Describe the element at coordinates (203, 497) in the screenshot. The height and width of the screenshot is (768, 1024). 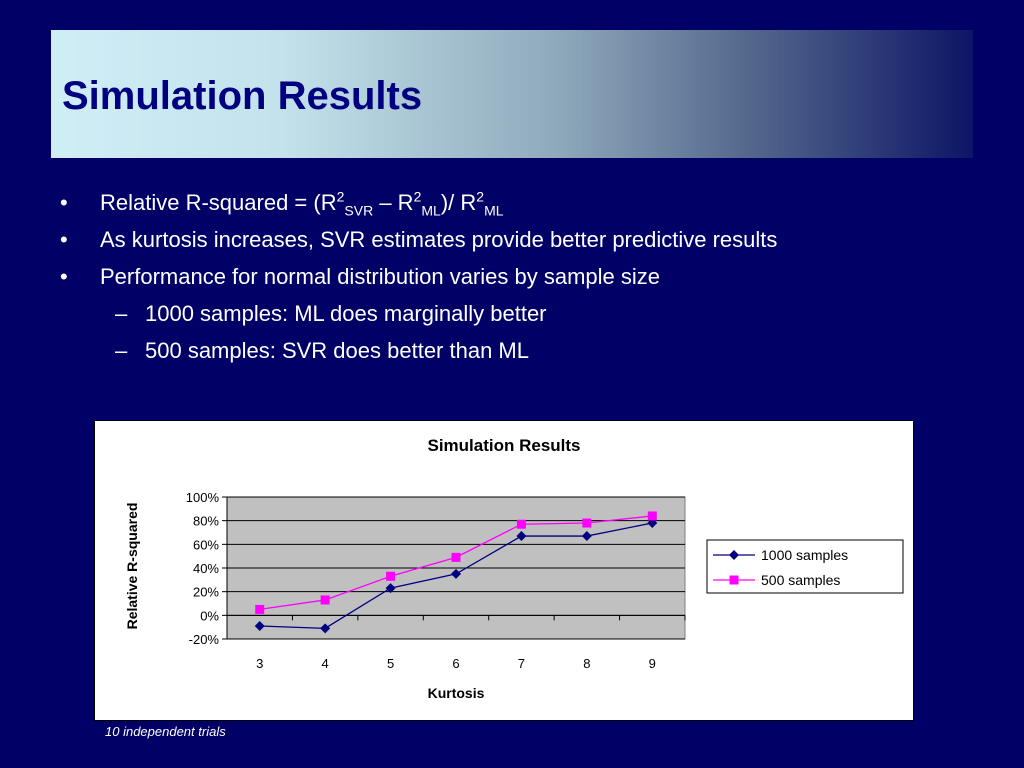
I see `y-tick-label: 100%` at that location.